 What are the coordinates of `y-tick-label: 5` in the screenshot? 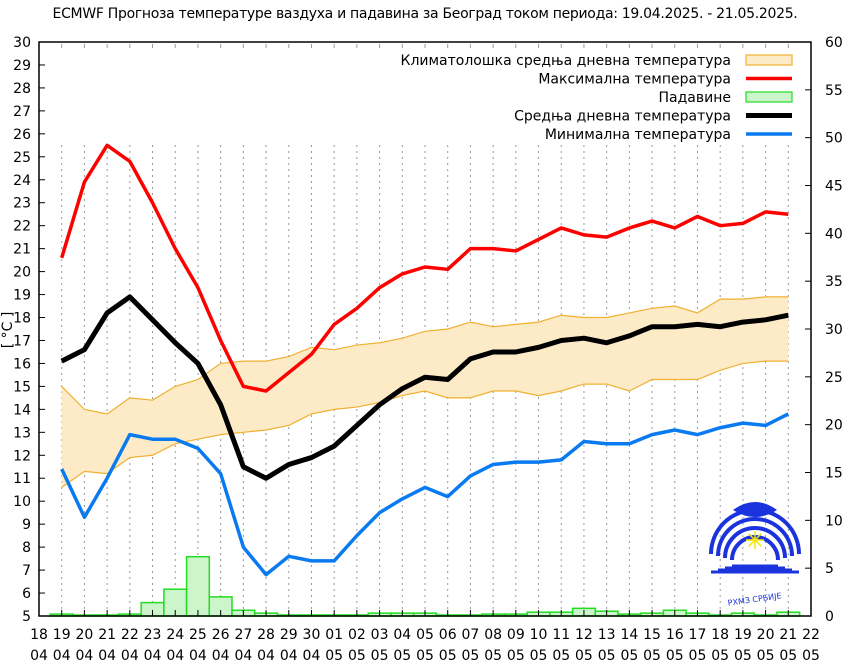 It's located at (26, 617).